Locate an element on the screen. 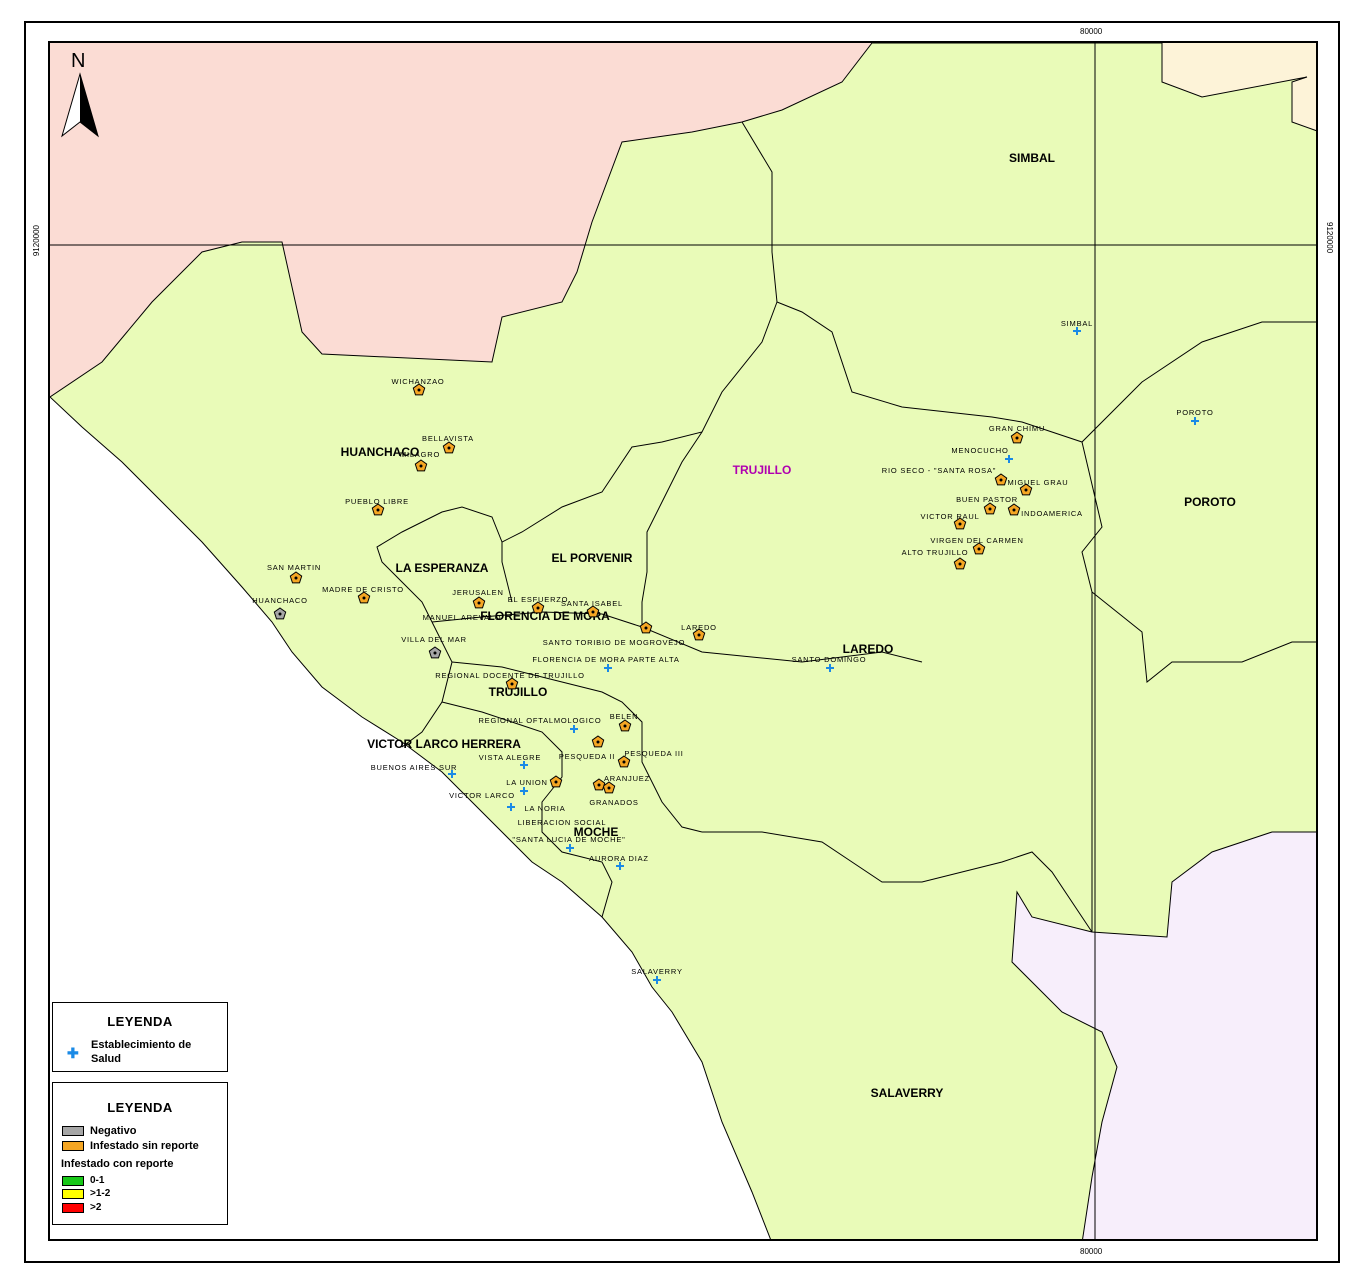  place-label: LAREDO is located at coordinates (699, 627).